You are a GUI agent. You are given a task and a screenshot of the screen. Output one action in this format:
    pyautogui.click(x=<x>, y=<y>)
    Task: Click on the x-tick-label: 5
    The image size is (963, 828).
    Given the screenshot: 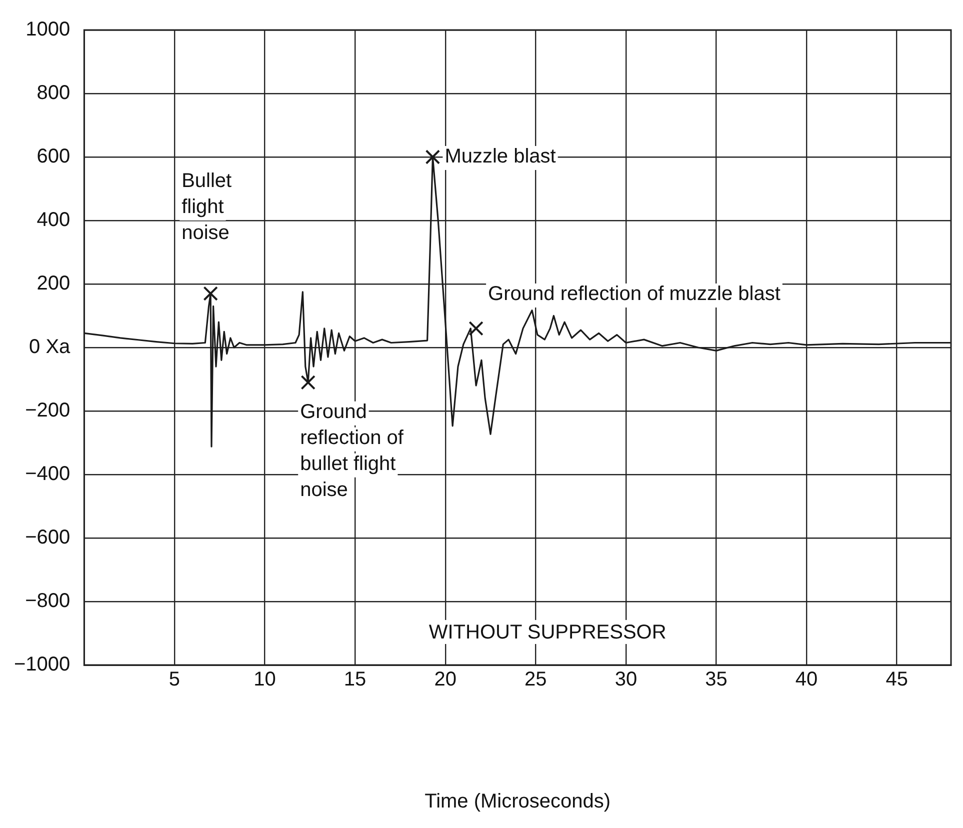 What is the action you would take?
    pyautogui.click(x=174, y=679)
    